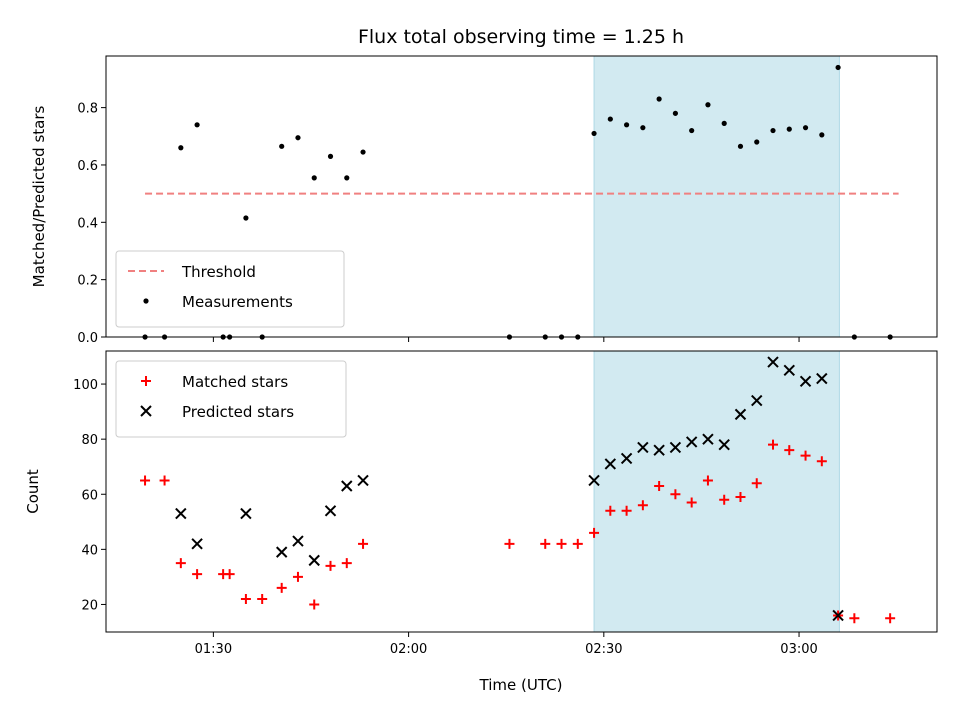  Describe the element at coordinates (238, 412) in the screenshot. I see `legend-label: Predicted stars` at that location.